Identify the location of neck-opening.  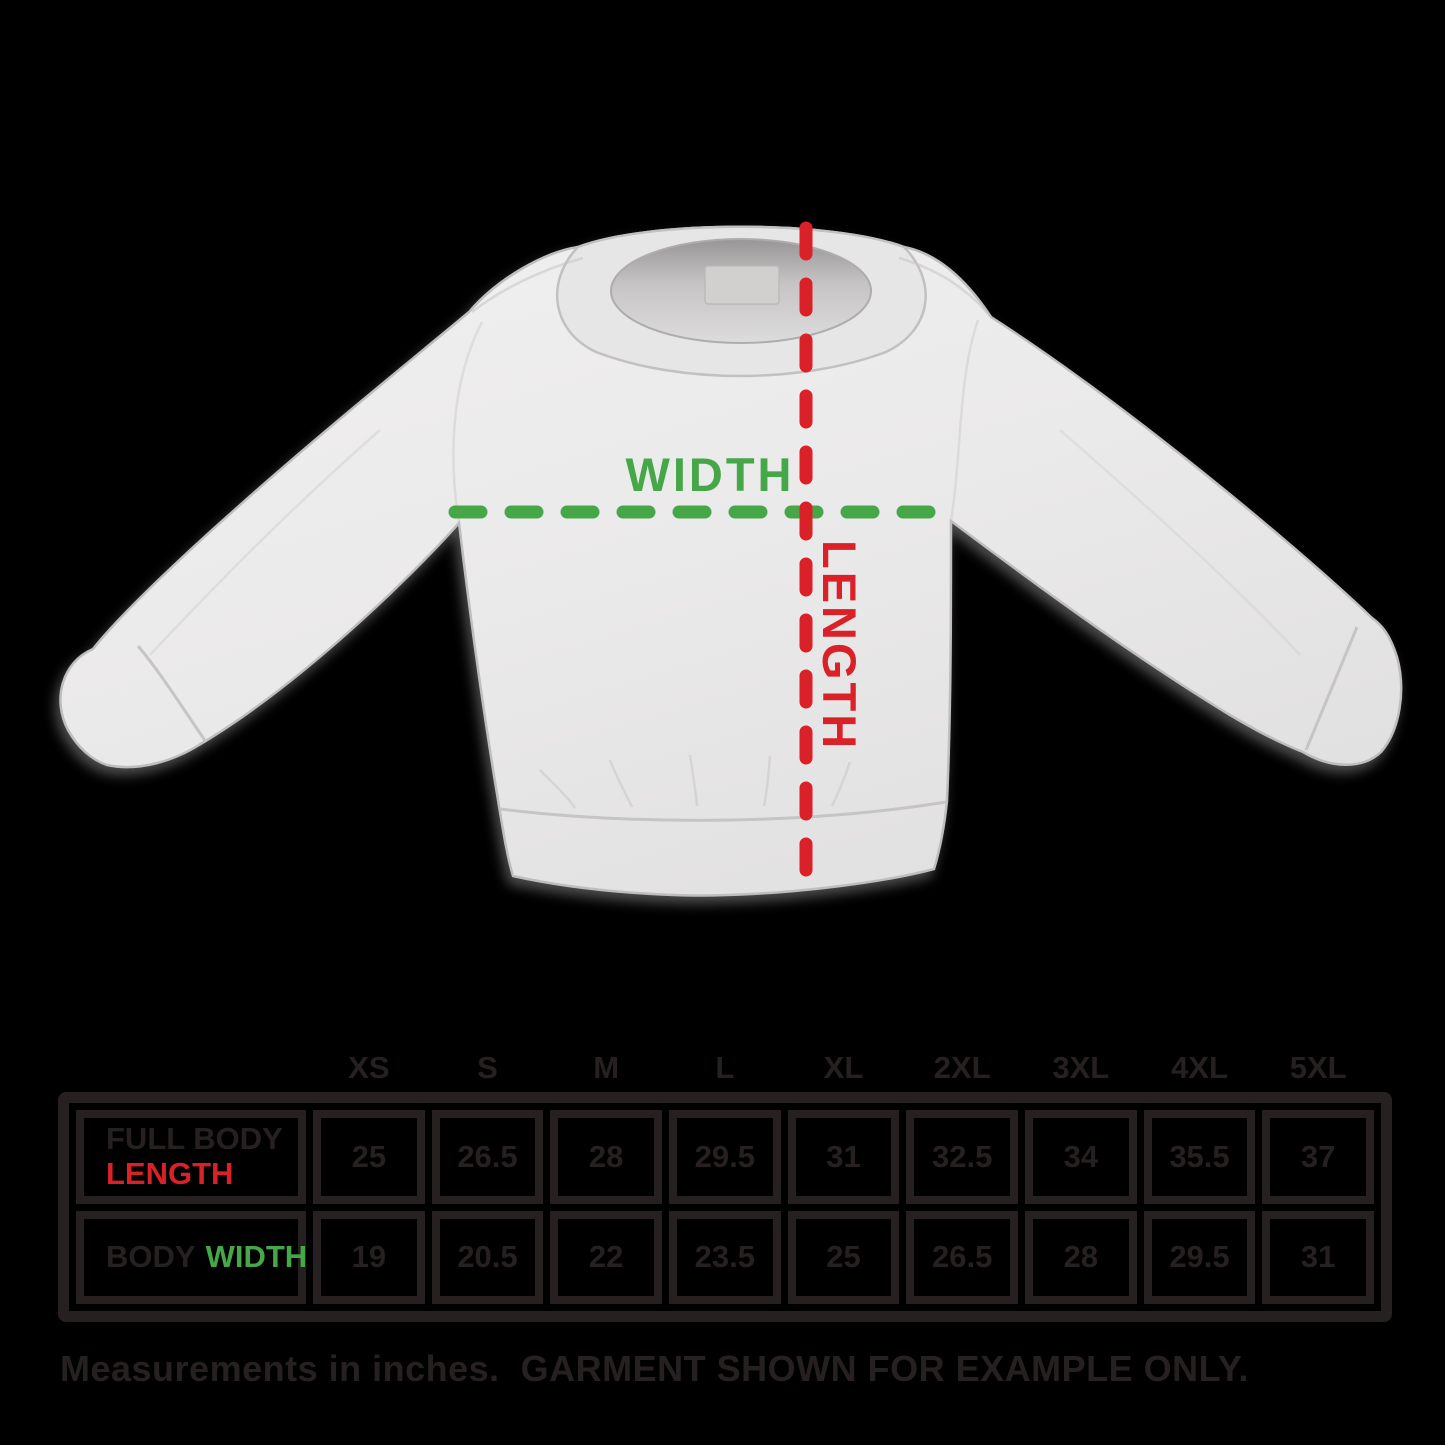
(741, 291).